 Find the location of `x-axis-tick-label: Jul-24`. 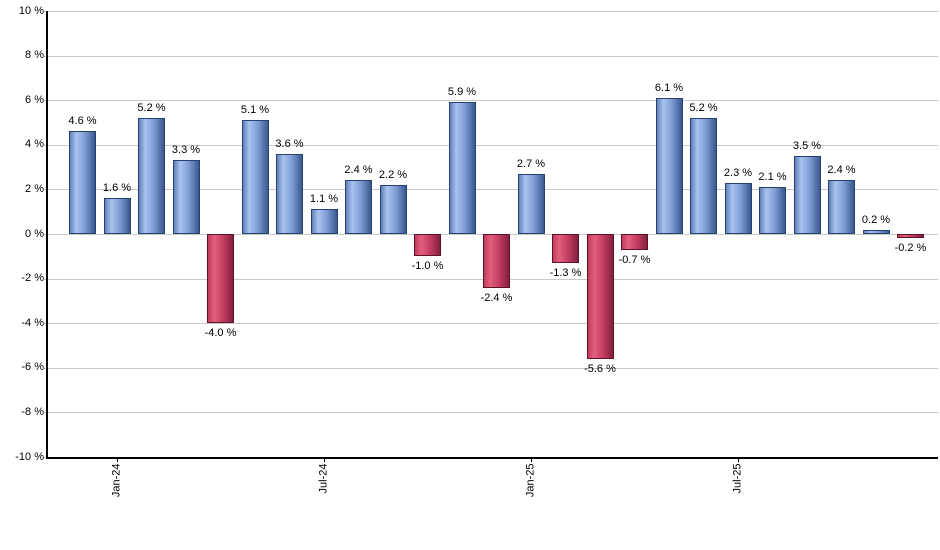

x-axis-tick-label: Jul-24 is located at coordinates (323, 478).